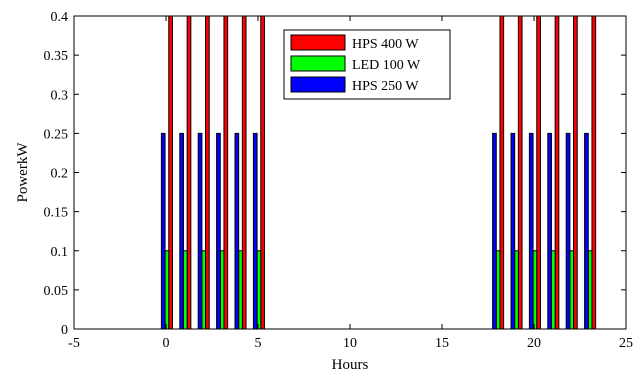 The image size is (640, 376). Describe the element at coordinates (318, 42) in the screenshot. I see `legend-swatch-hps-400-w` at that location.